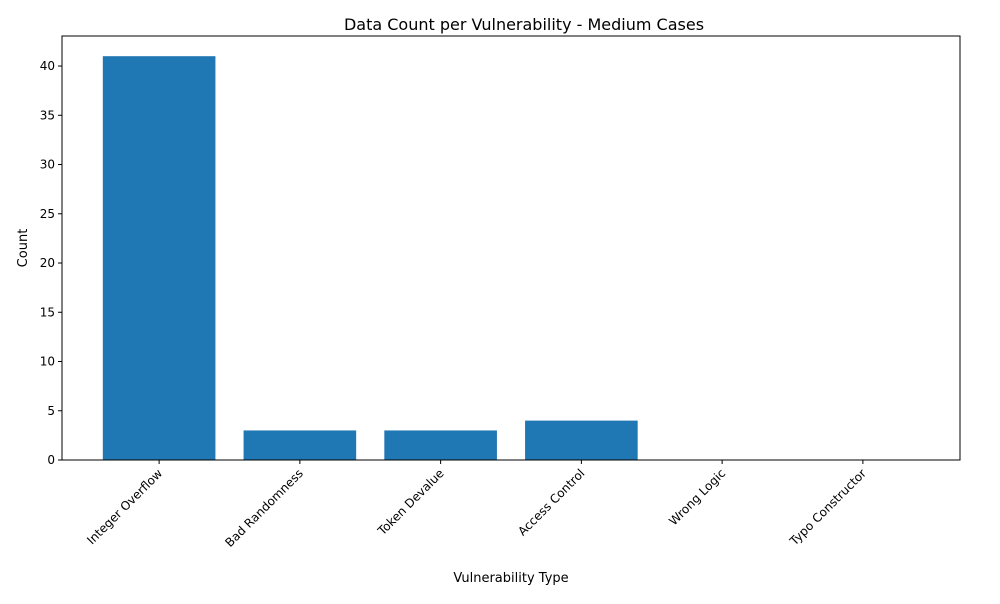 The width and height of the screenshot is (1000, 604). Describe the element at coordinates (51, 460) in the screenshot. I see `y-tick-label: 0` at that location.